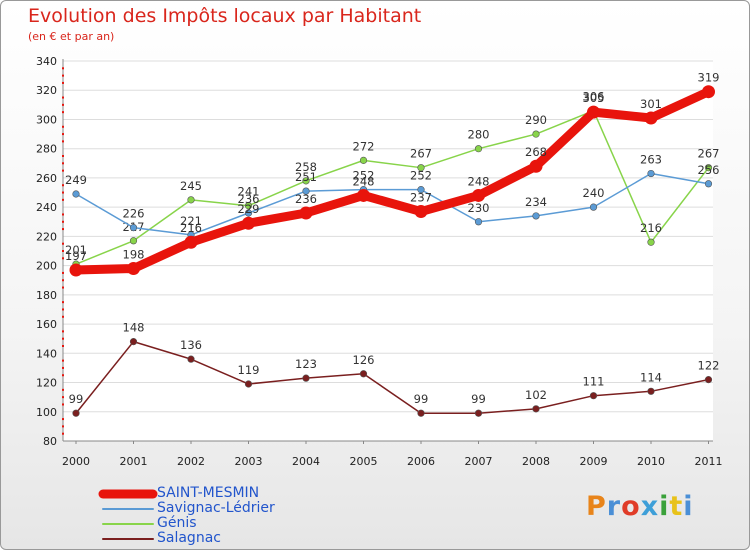  What do you see at coordinates (46, 266) in the screenshot?
I see `y-tick-label: 200` at bounding box center [46, 266].